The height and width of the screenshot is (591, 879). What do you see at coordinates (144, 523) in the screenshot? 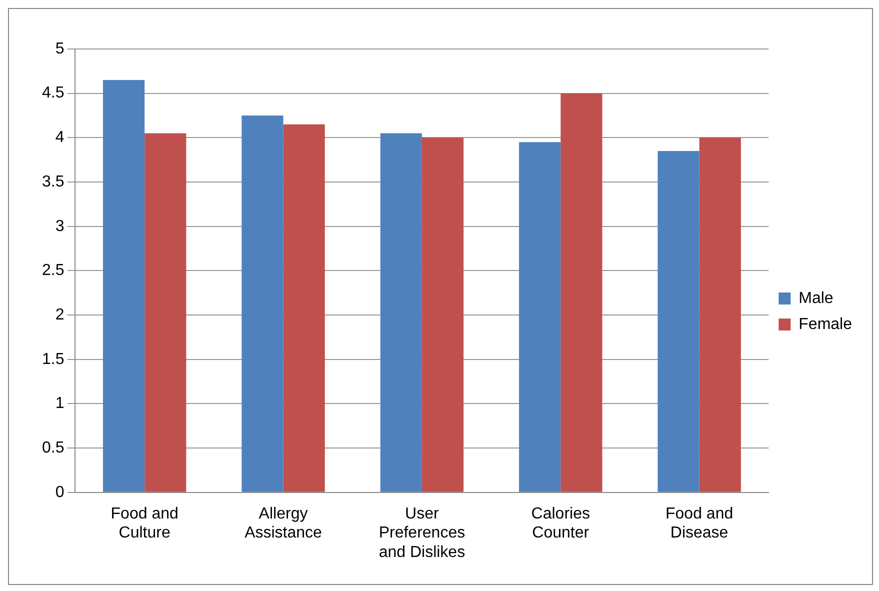
I see `x-tick-label: Food and Culture` at bounding box center [144, 523].